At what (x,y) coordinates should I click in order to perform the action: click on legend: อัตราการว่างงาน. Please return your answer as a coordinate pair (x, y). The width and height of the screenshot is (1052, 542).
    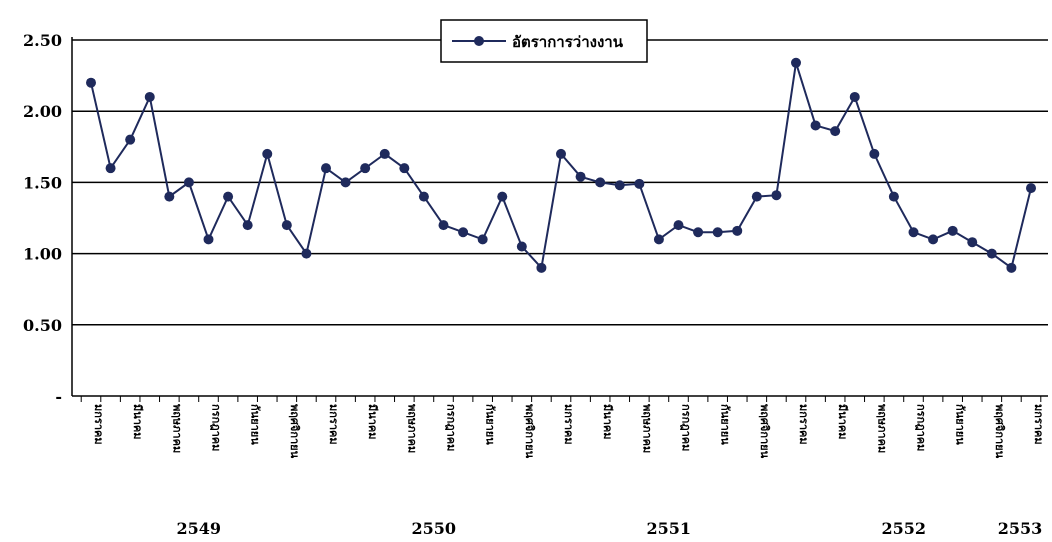
    Looking at the image, I should click on (544, 41).